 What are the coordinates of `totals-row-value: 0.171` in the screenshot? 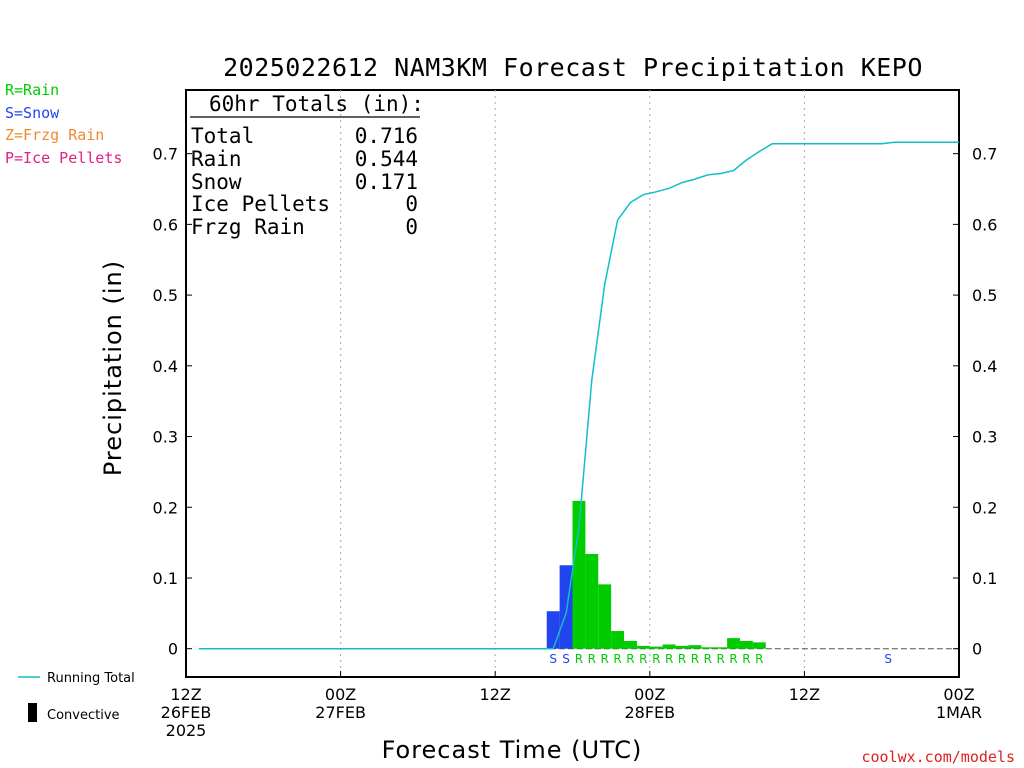 It's located at (386, 182).